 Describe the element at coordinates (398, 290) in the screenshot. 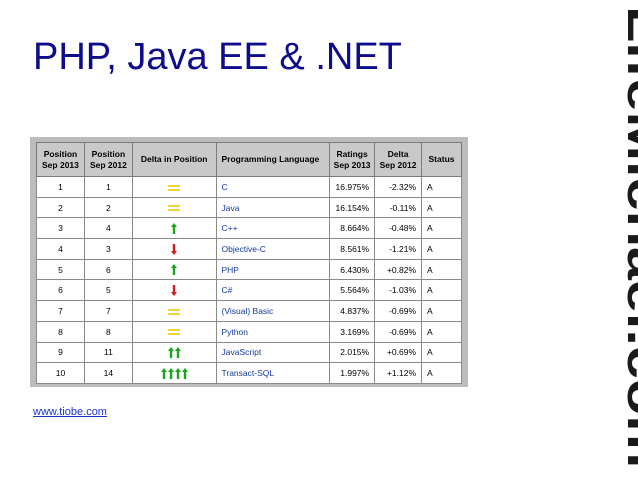

I see `cell-delta: -1.03%` at that location.